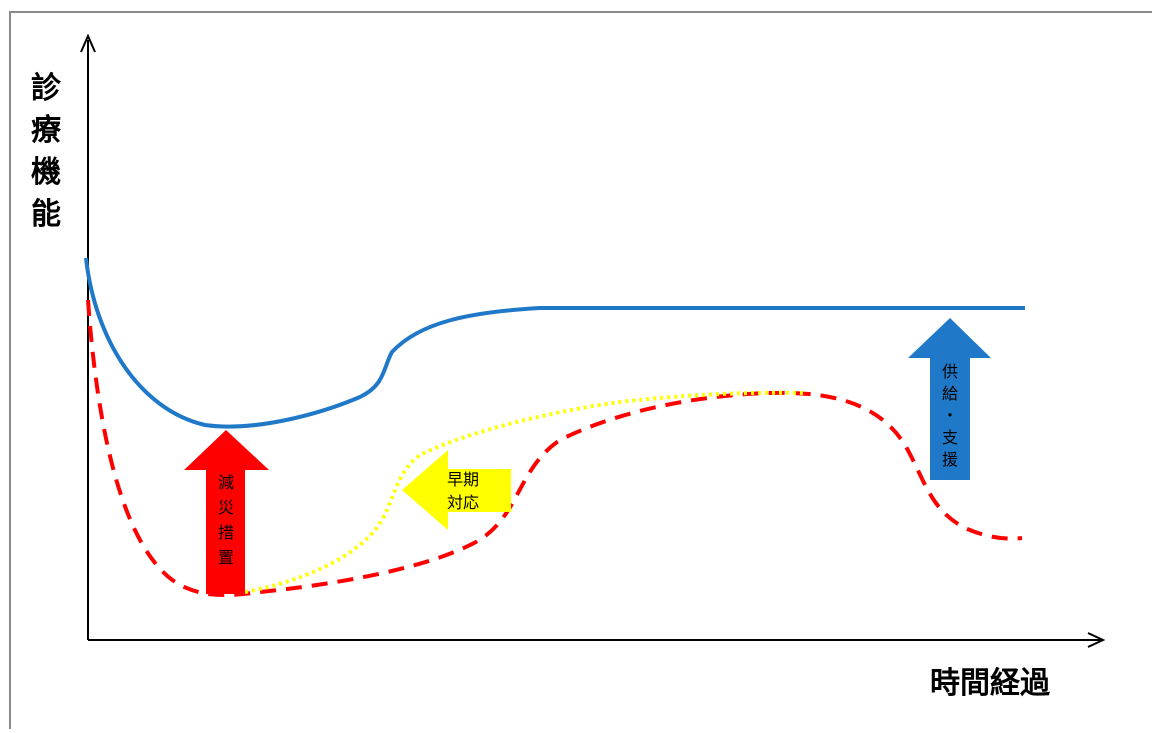 The image size is (1152, 733). Describe the element at coordinates (950, 437) in the screenshot. I see `supply-support-label-char-4: 支` at that location.